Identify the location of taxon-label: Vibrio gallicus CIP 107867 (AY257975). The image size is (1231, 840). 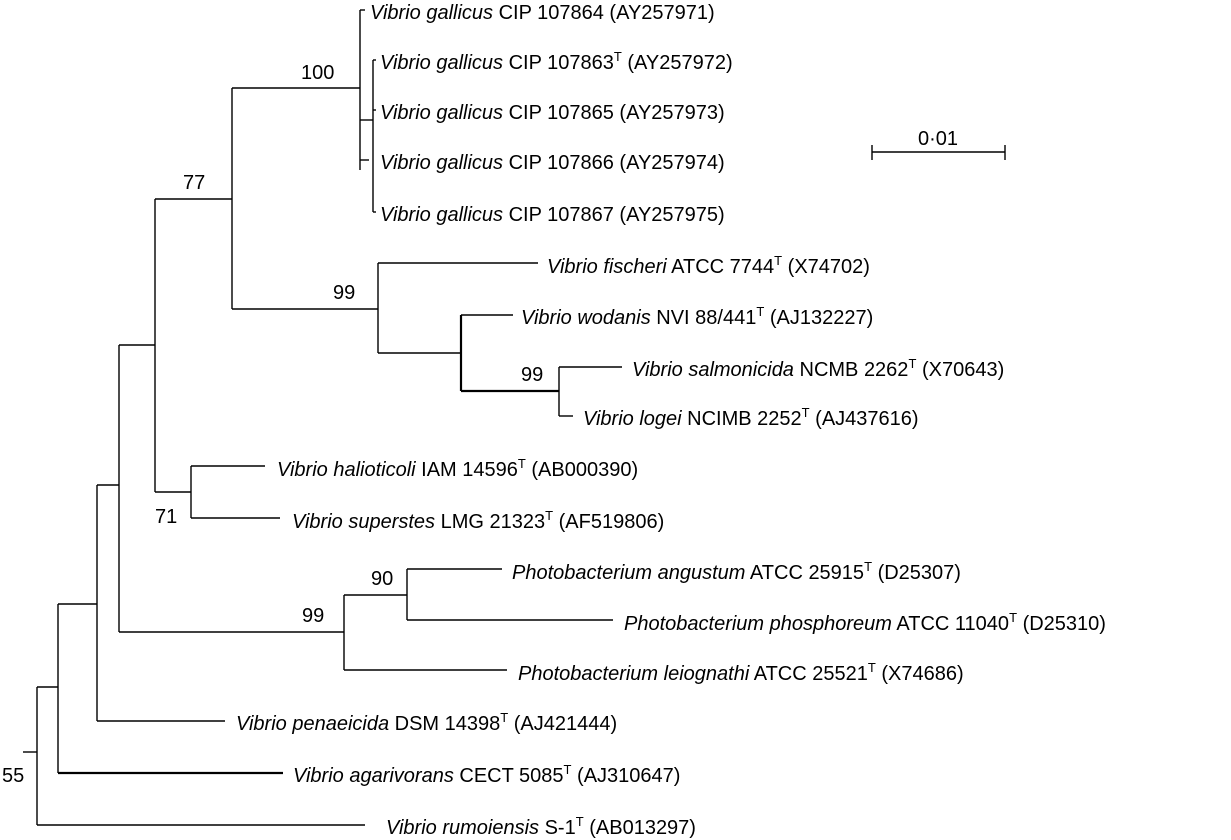
(552, 215).